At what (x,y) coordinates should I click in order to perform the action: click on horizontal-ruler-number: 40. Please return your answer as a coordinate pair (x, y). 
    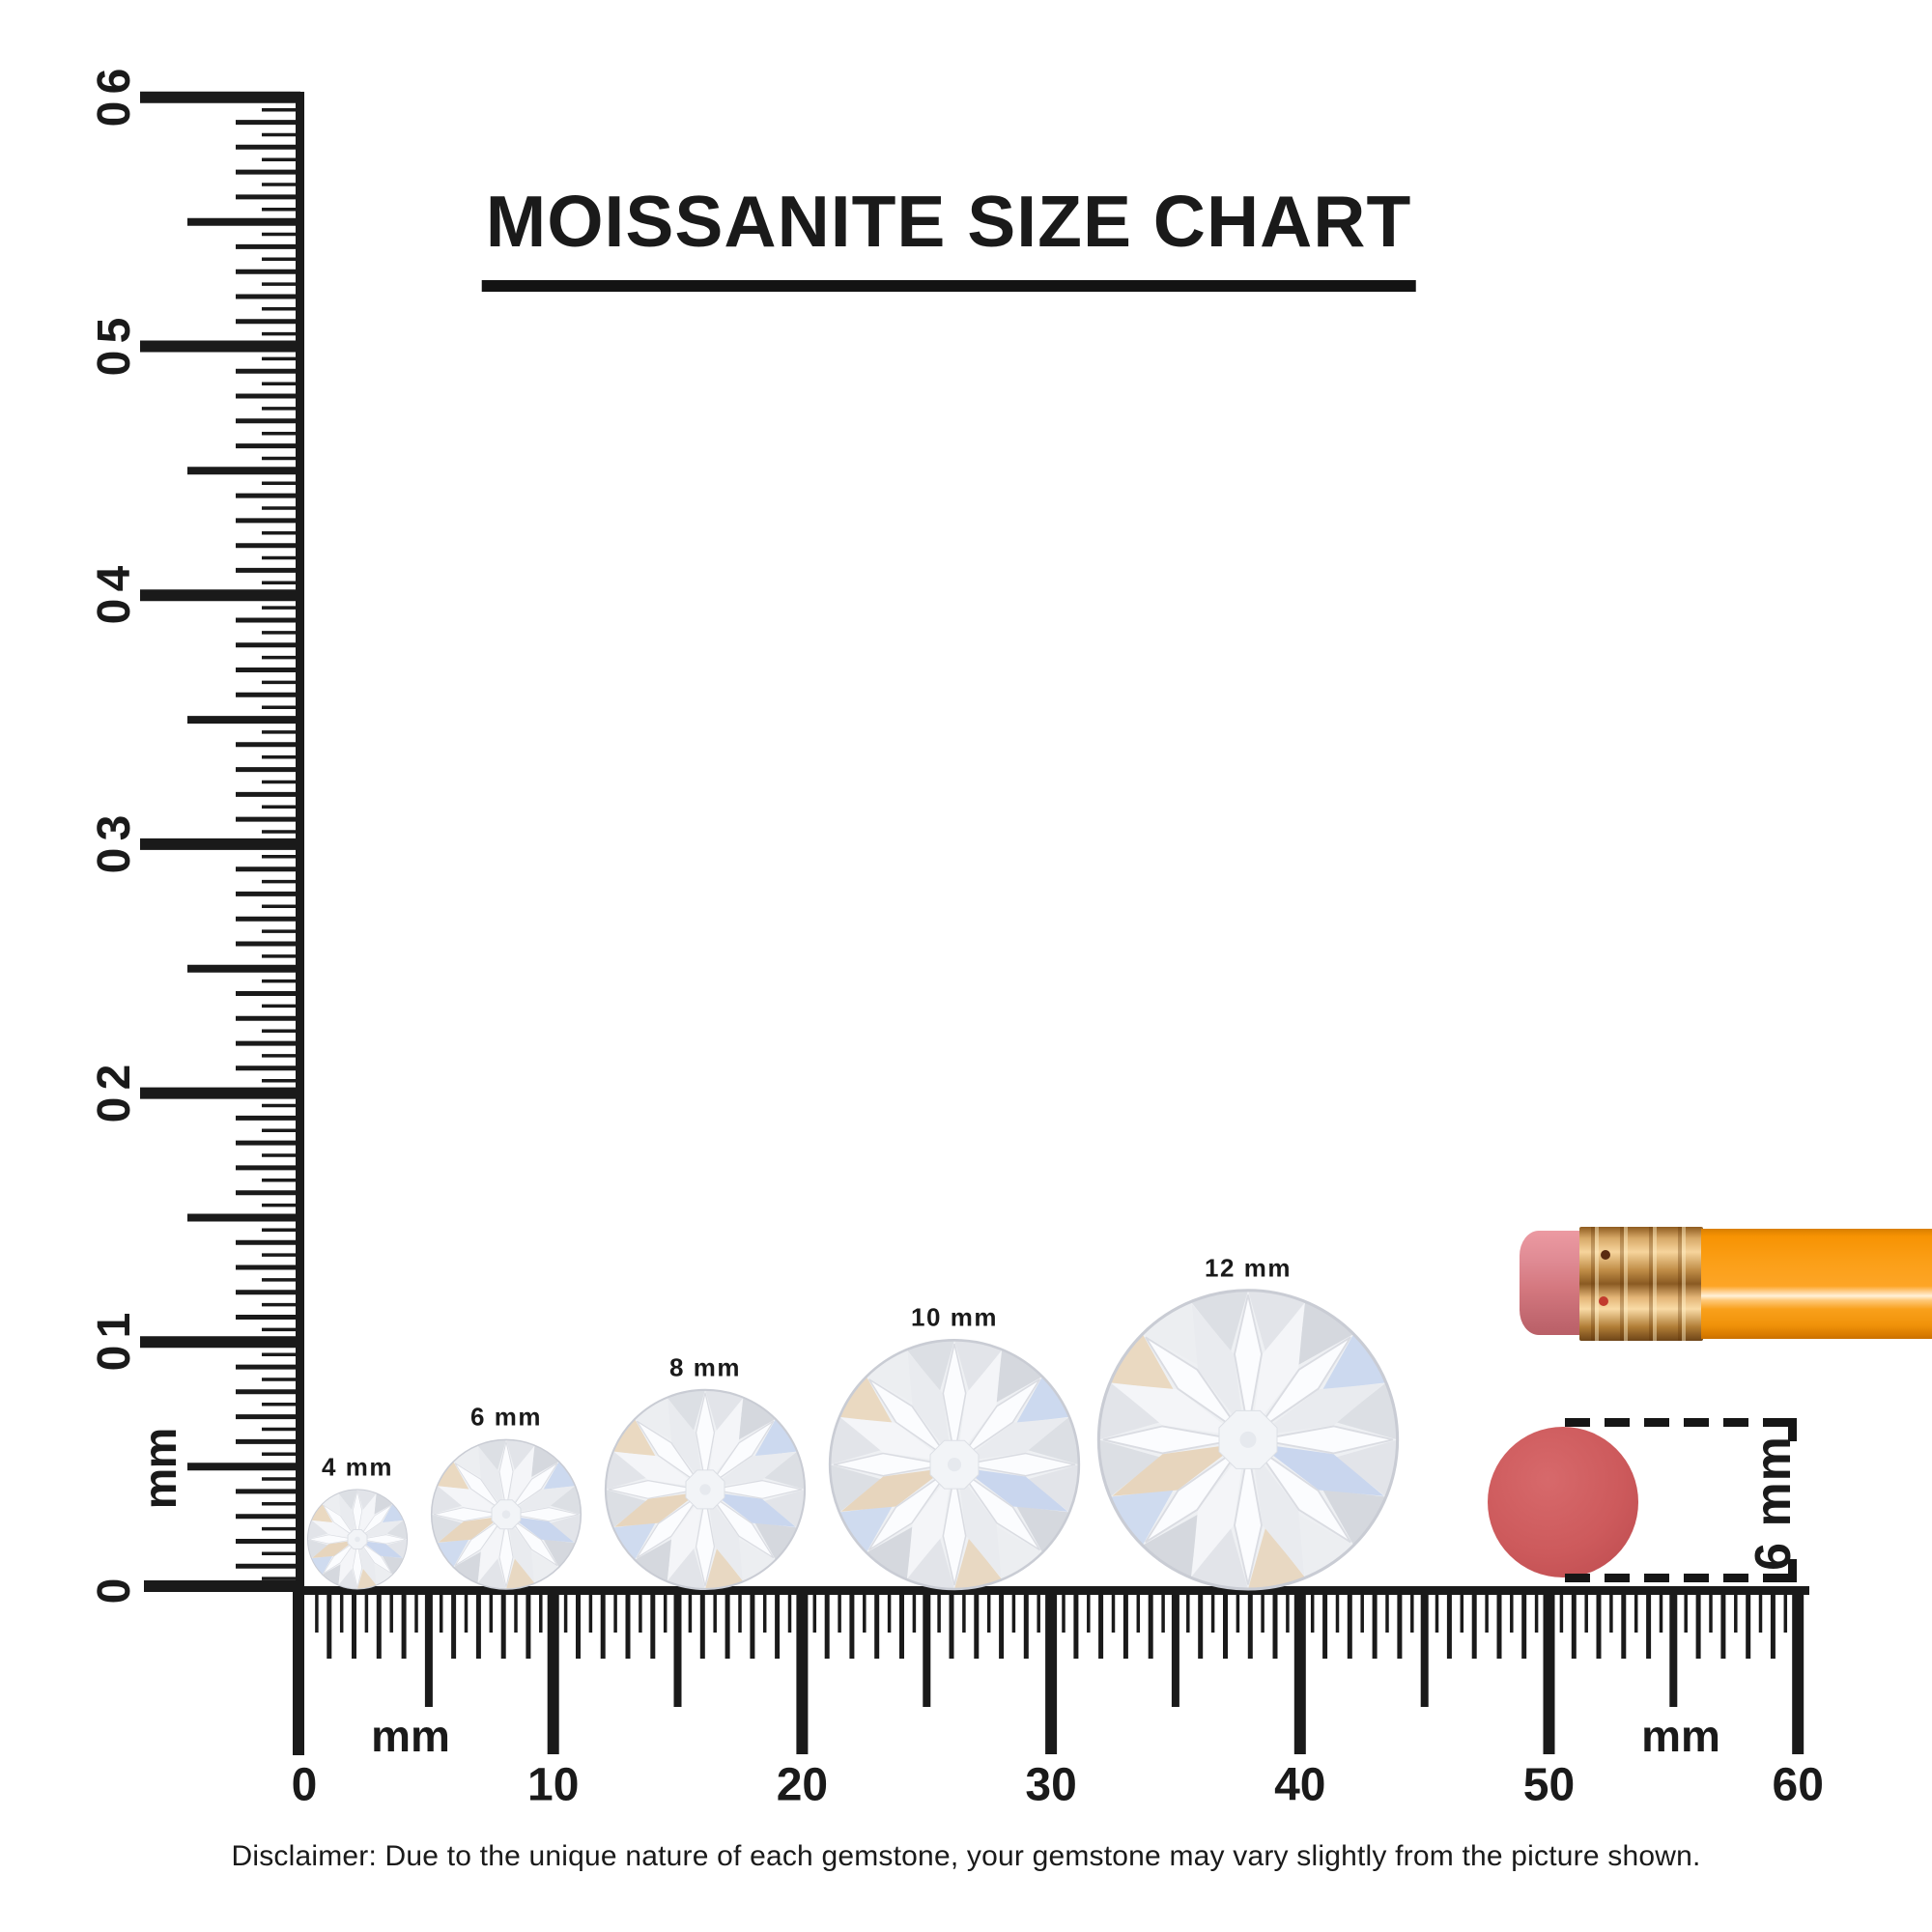
    Looking at the image, I should click on (1300, 1785).